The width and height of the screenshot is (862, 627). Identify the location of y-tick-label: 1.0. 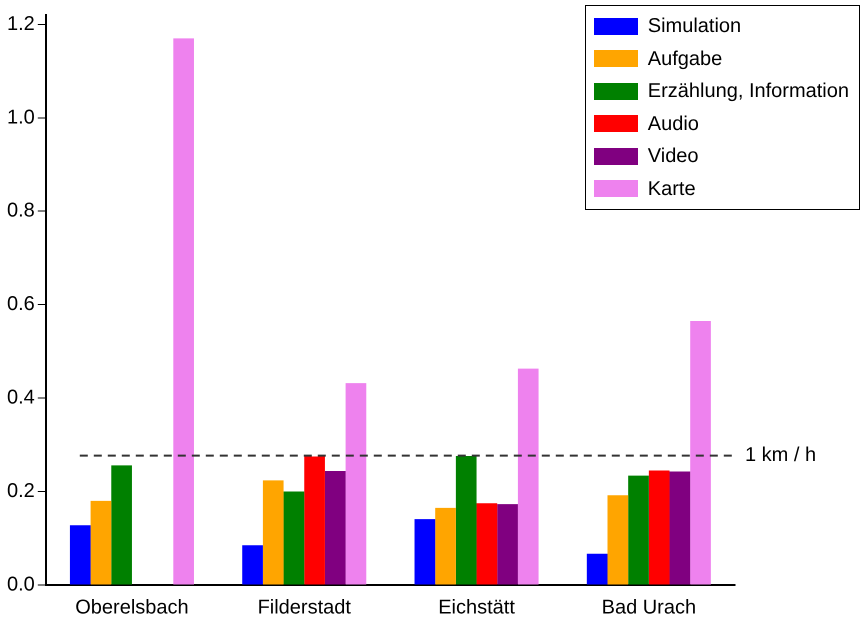
(20, 117).